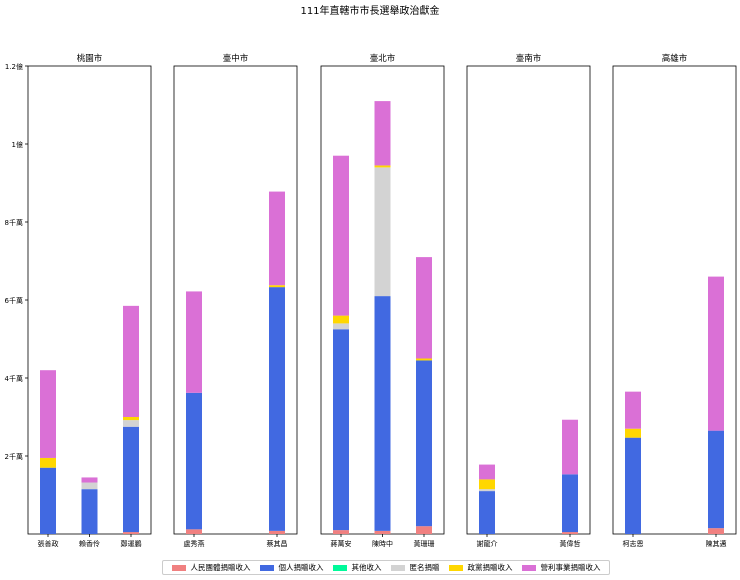 Image resolution: width=740 pixels, height=580 pixels. I want to click on x-tick-label: 蔡其昌, so click(277, 543).